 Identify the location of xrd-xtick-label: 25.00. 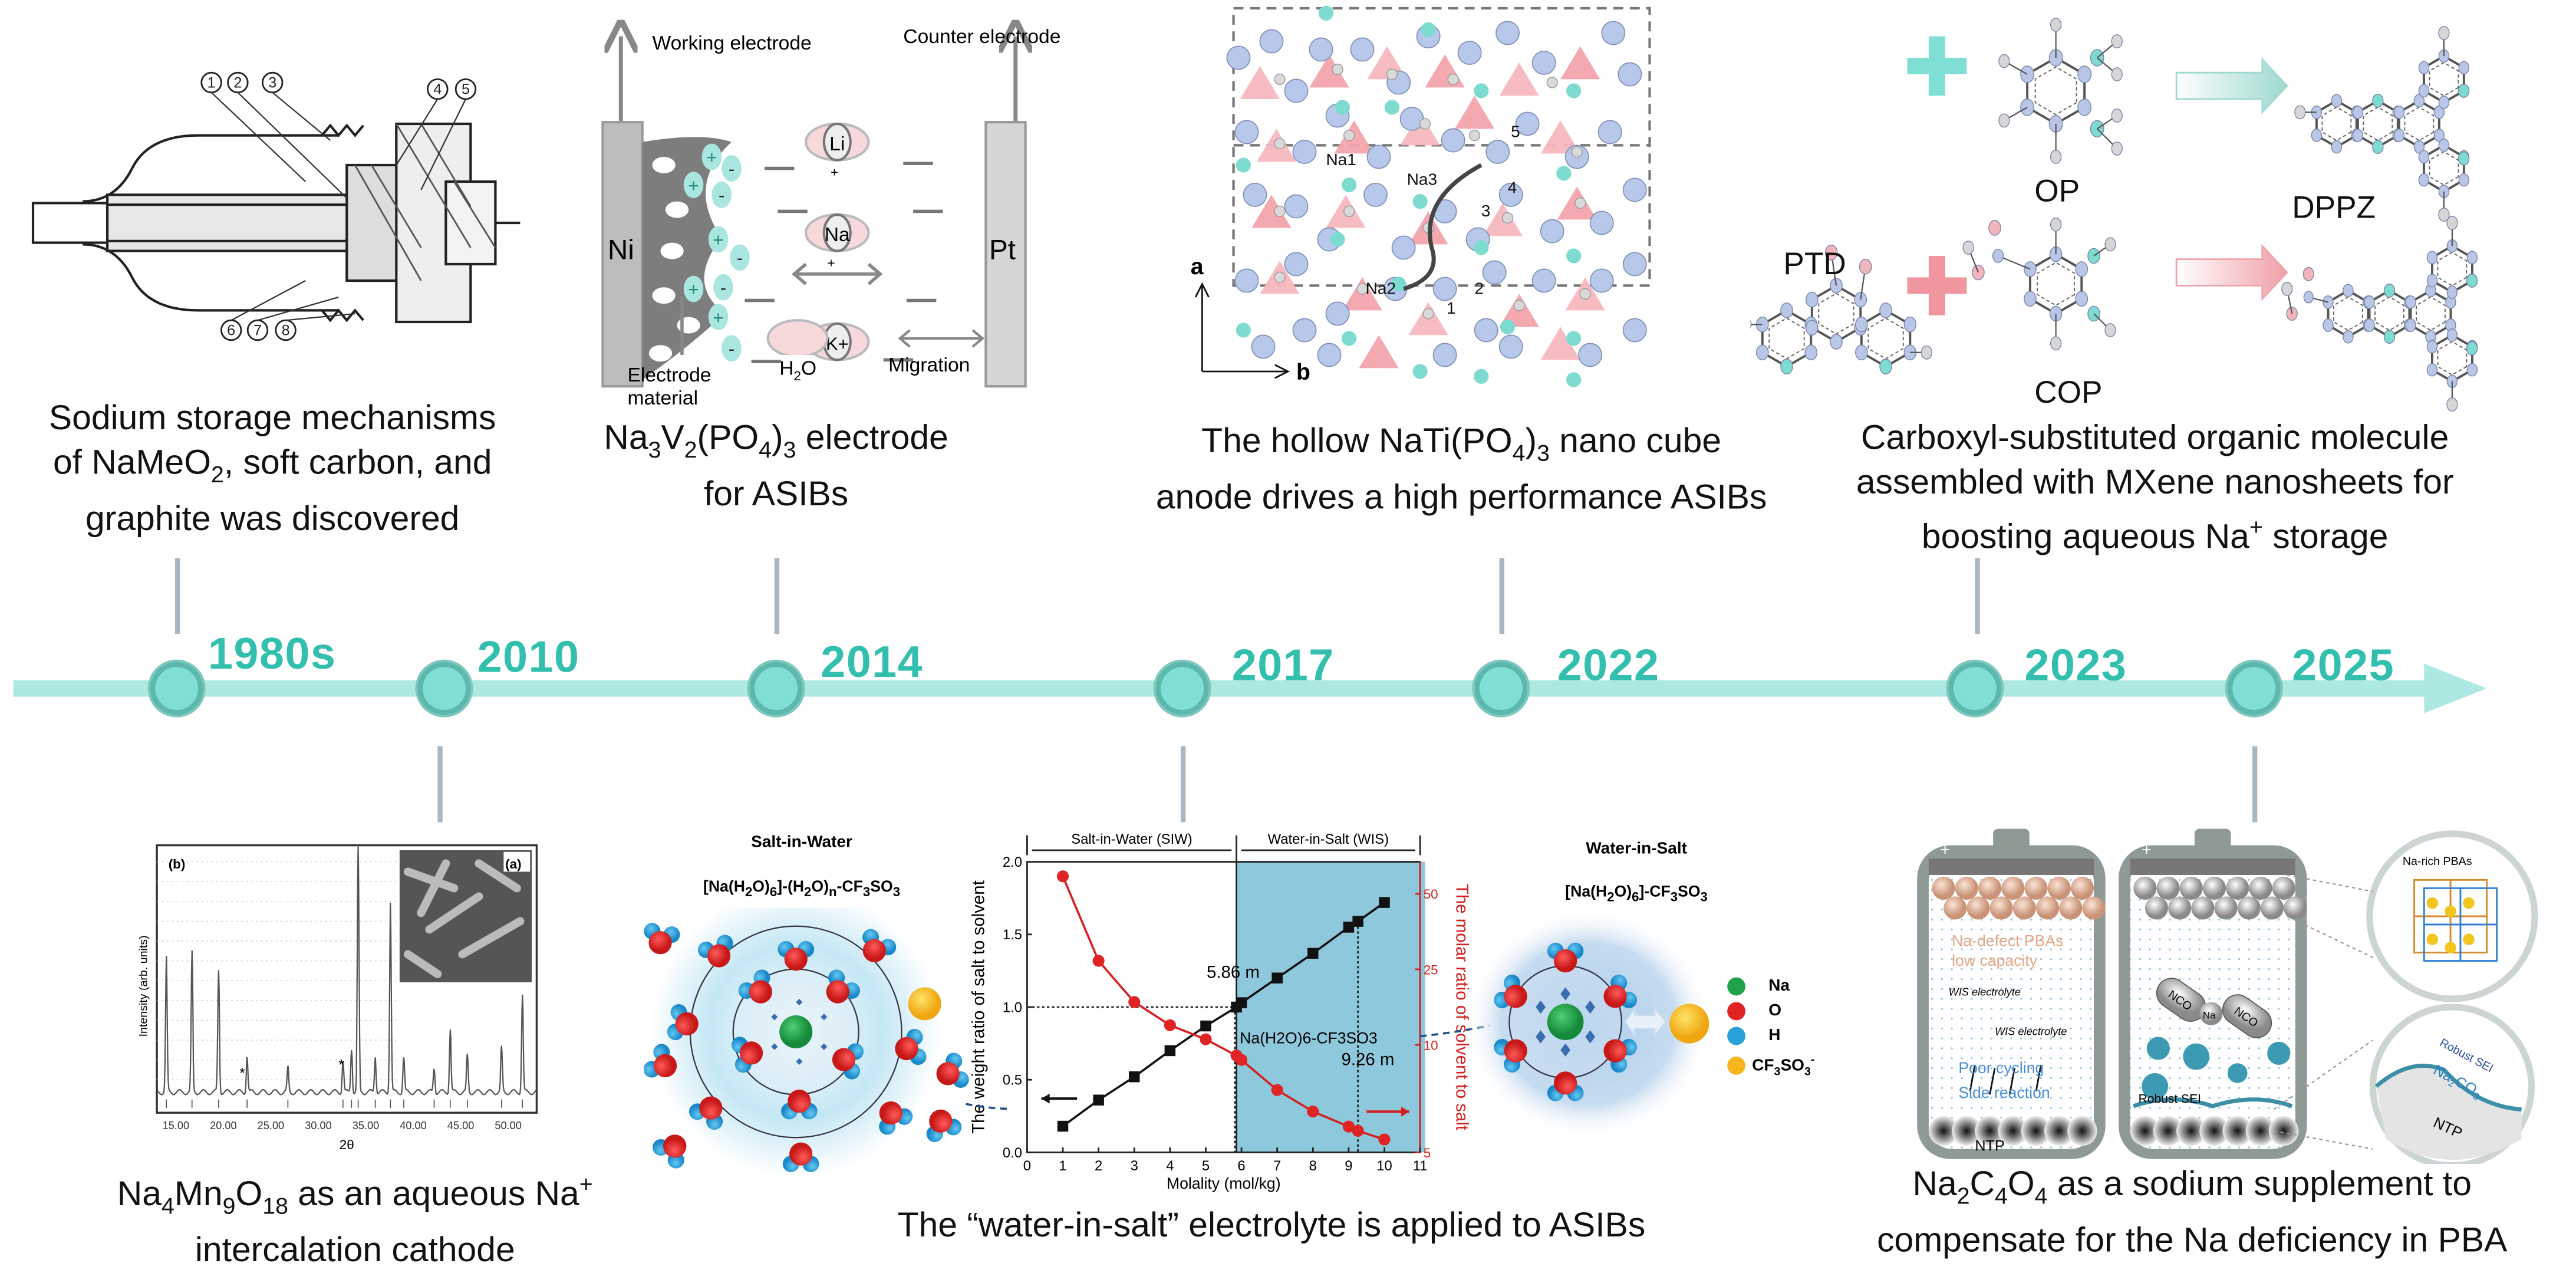
(271, 1125).